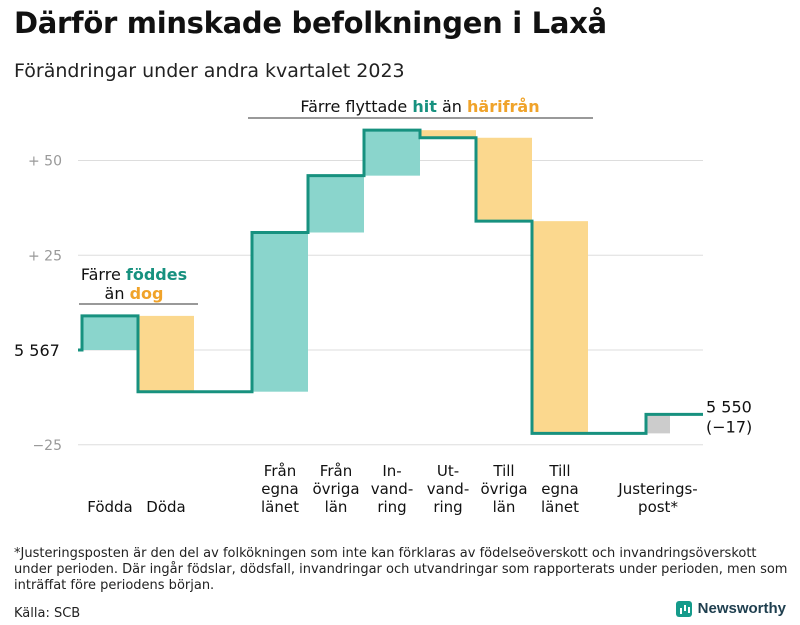  Describe the element at coordinates (47, 613) in the screenshot. I see `source-label: Källa: SCB` at that location.